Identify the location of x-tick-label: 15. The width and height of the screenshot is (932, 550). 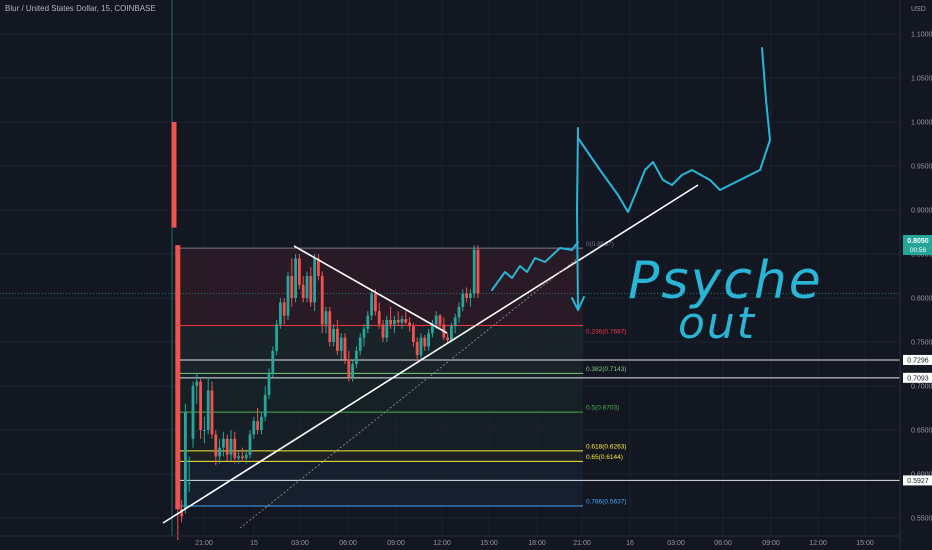
(254, 543).